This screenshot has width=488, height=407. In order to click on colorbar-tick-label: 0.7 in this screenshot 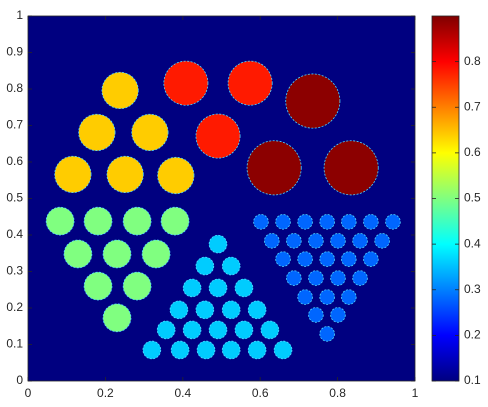, I will do `click(472, 106)`.